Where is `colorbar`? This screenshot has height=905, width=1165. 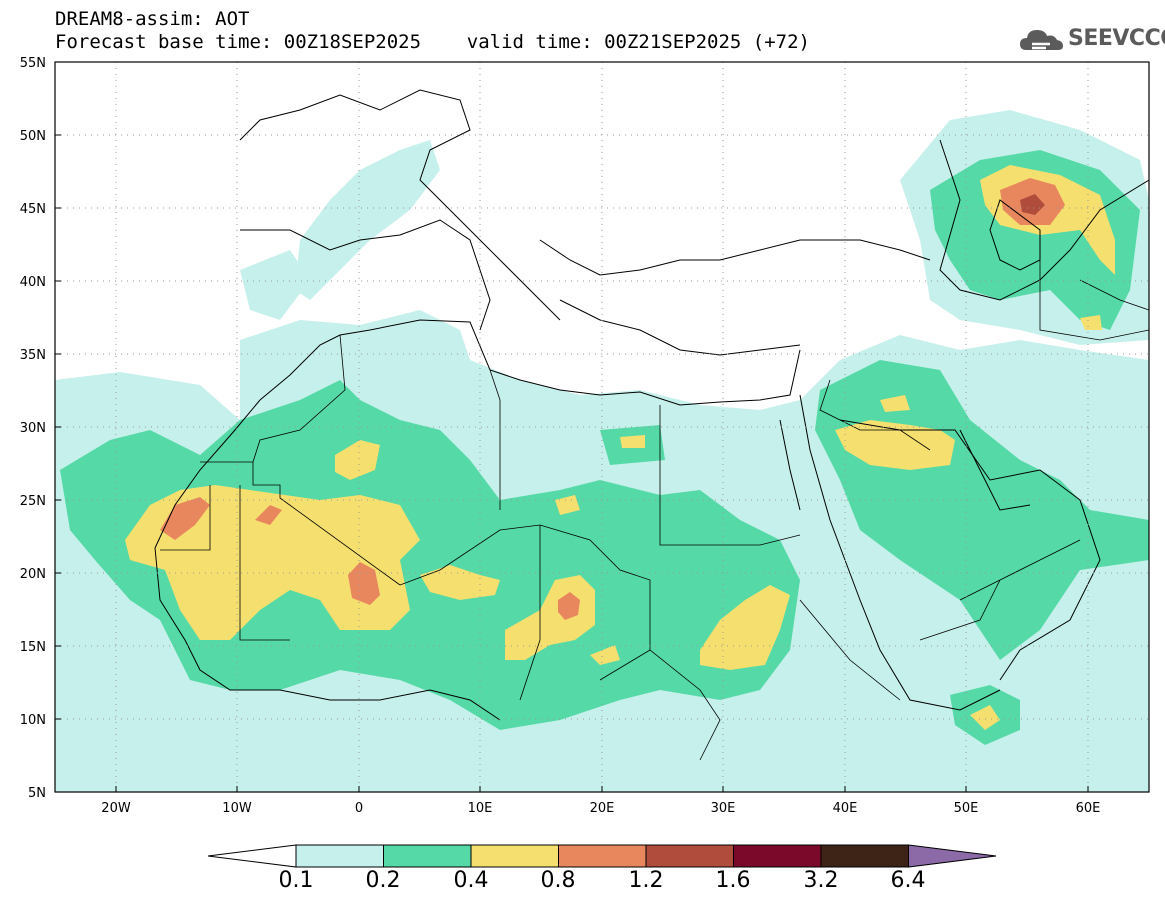 colorbar is located at coordinates (602, 856).